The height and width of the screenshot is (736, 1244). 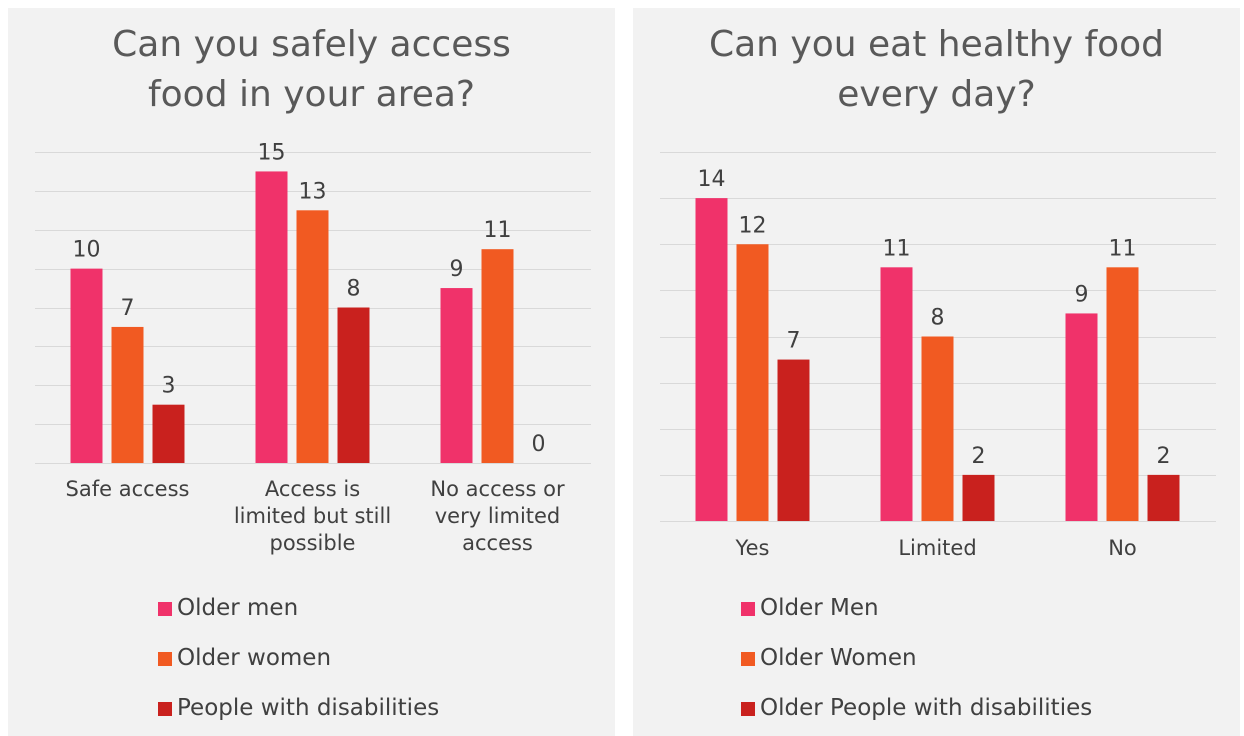 What do you see at coordinates (238, 608) in the screenshot?
I see `legend-label: Older men` at bounding box center [238, 608].